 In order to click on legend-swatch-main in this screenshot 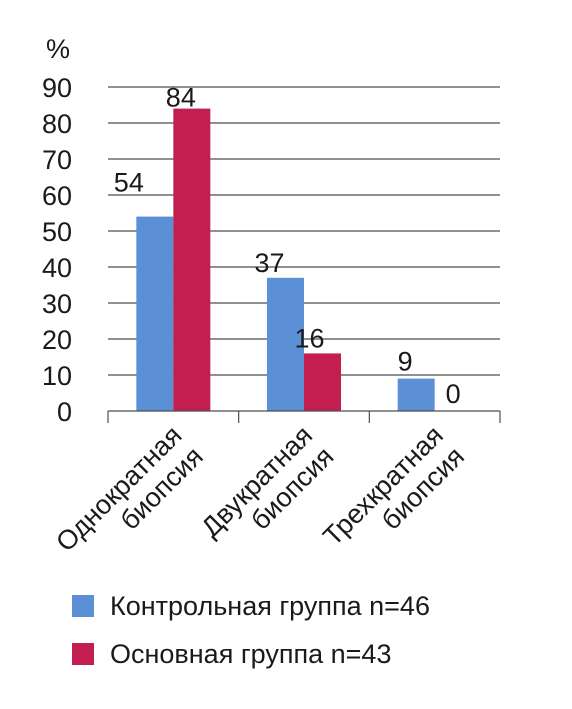, I will do `click(83, 654)`.